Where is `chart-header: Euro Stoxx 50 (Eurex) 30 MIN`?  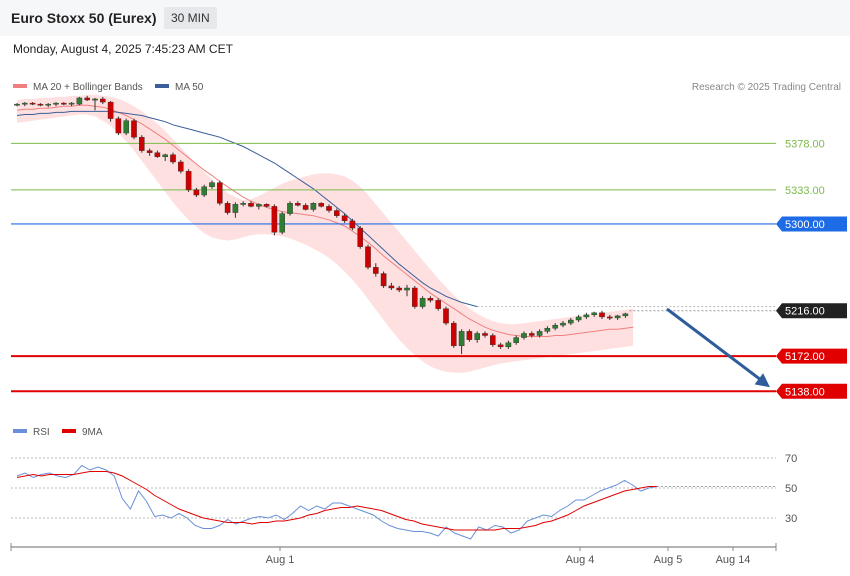 chart-header: Euro Stoxx 50 (Eurex) 30 MIN is located at coordinates (425, 18).